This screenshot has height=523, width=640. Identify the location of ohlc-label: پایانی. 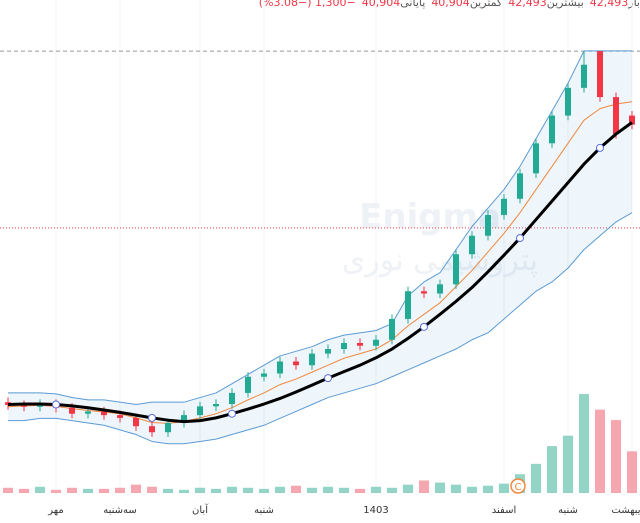
(413, 4).